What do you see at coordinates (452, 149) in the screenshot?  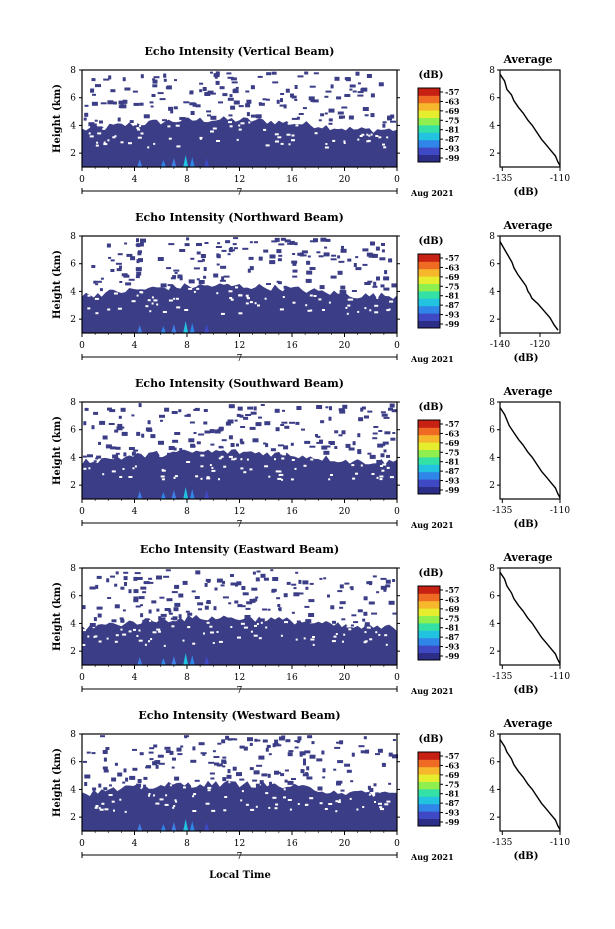 I see `colorbar-tick-label: -93` at bounding box center [452, 149].